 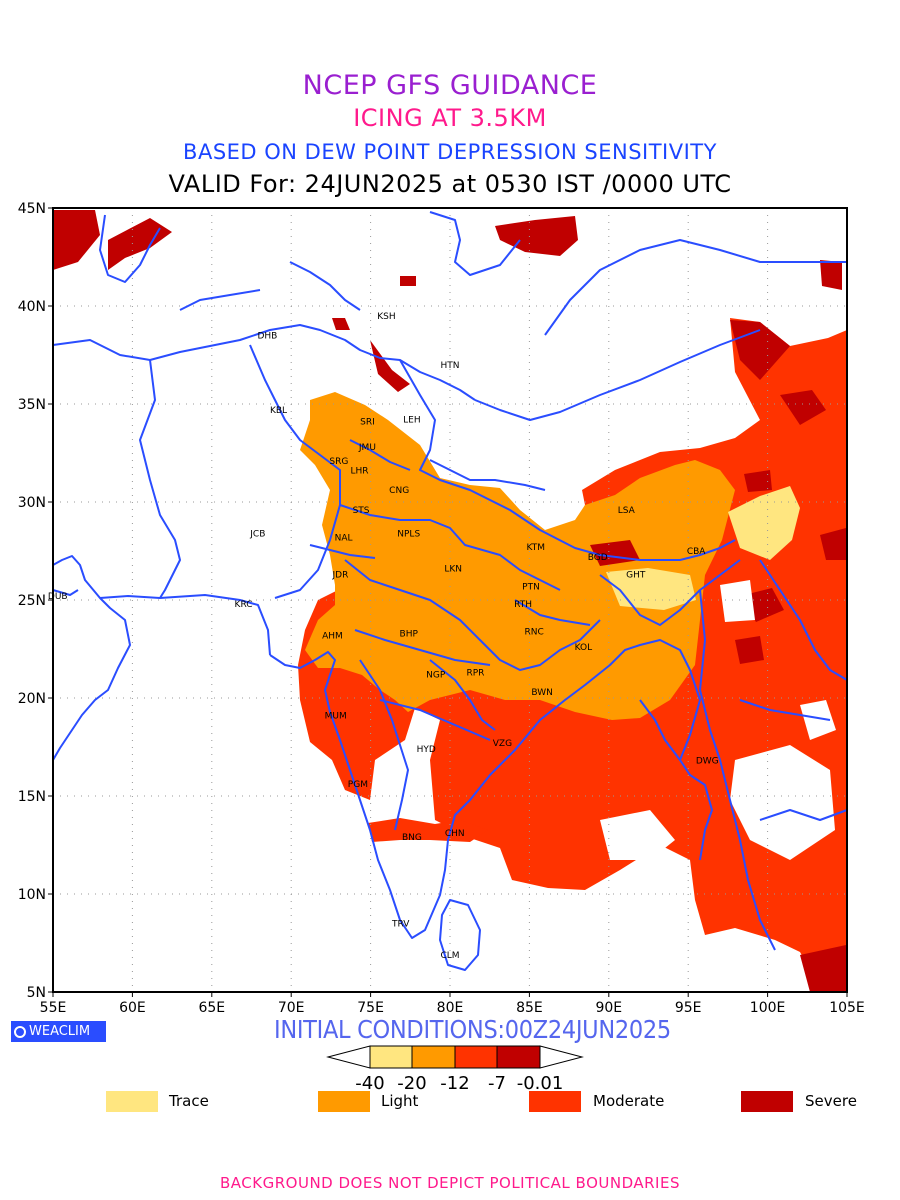 What do you see at coordinates (361, 511) in the screenshot?
I see `station-label-sts: STS` at bounding box center [361, 511].